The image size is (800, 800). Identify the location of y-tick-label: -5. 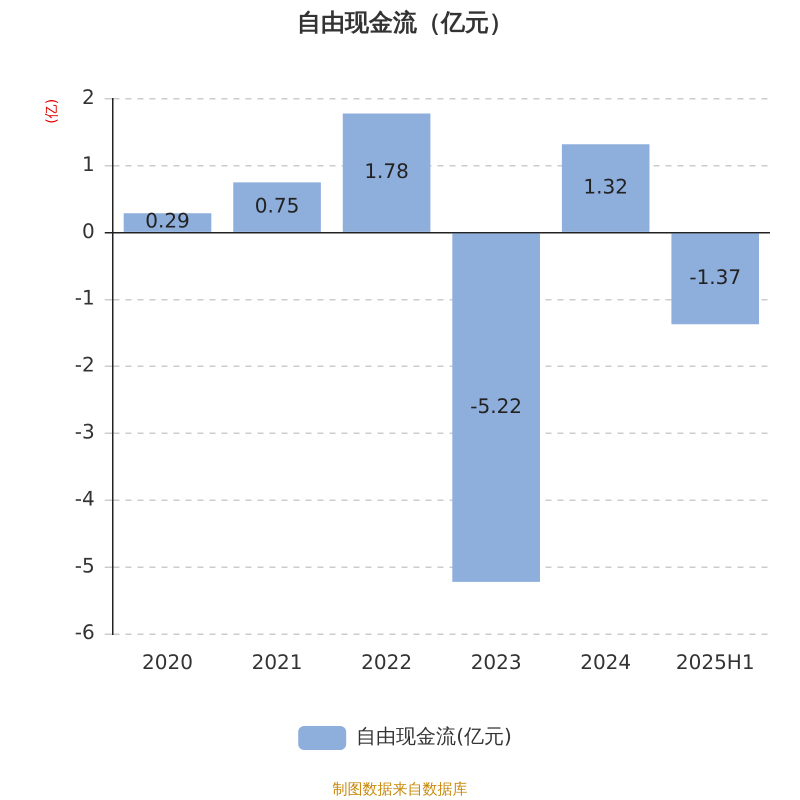
(84, 565).